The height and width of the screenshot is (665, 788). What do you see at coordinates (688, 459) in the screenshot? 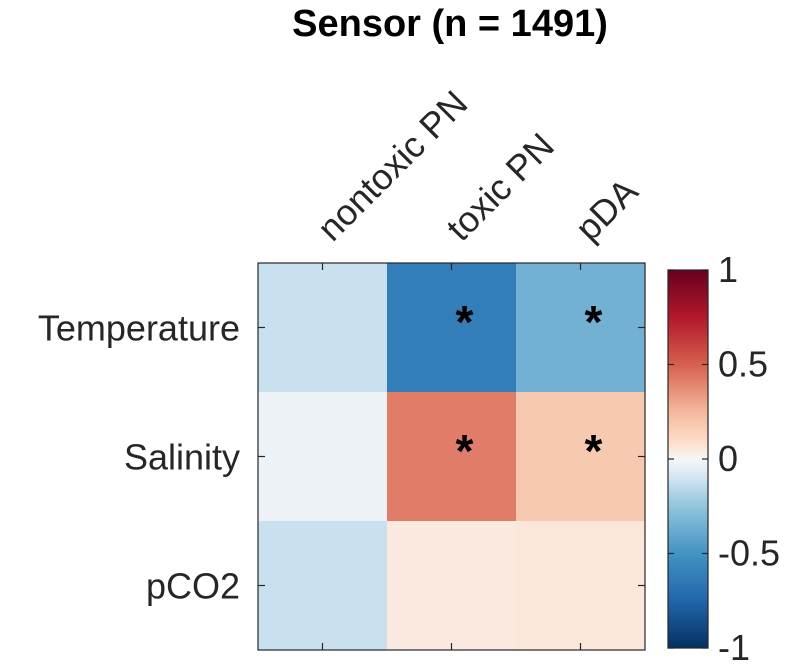
I see `colorbar-gradient` at bounding box center [688, 459].